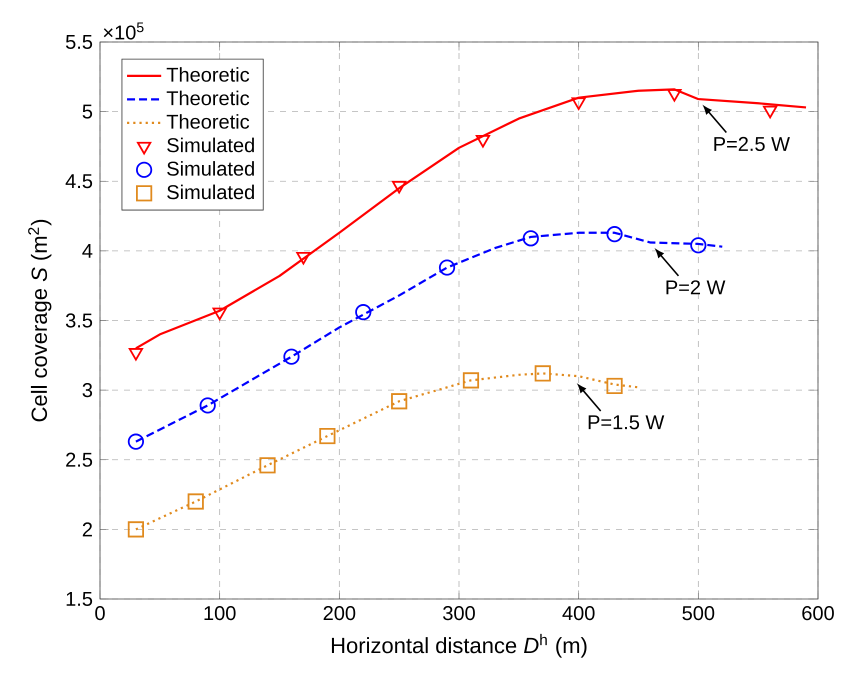 The height and width of the screenshot is (685, 862). What do you see at coordinates (696, 287) in the screenshot?
I see `annotation: P=2 W` at bounding box center [696, 287].